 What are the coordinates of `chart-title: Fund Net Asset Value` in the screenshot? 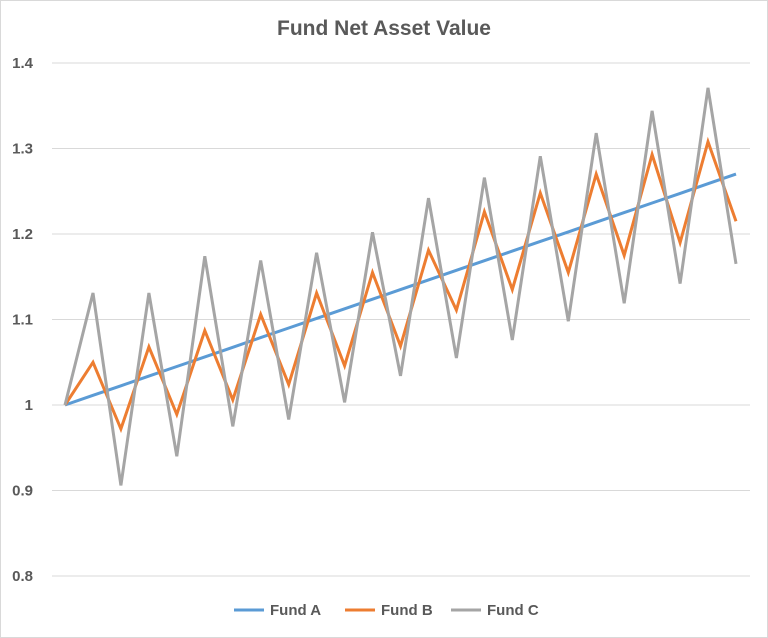 It's located at (384, 28).